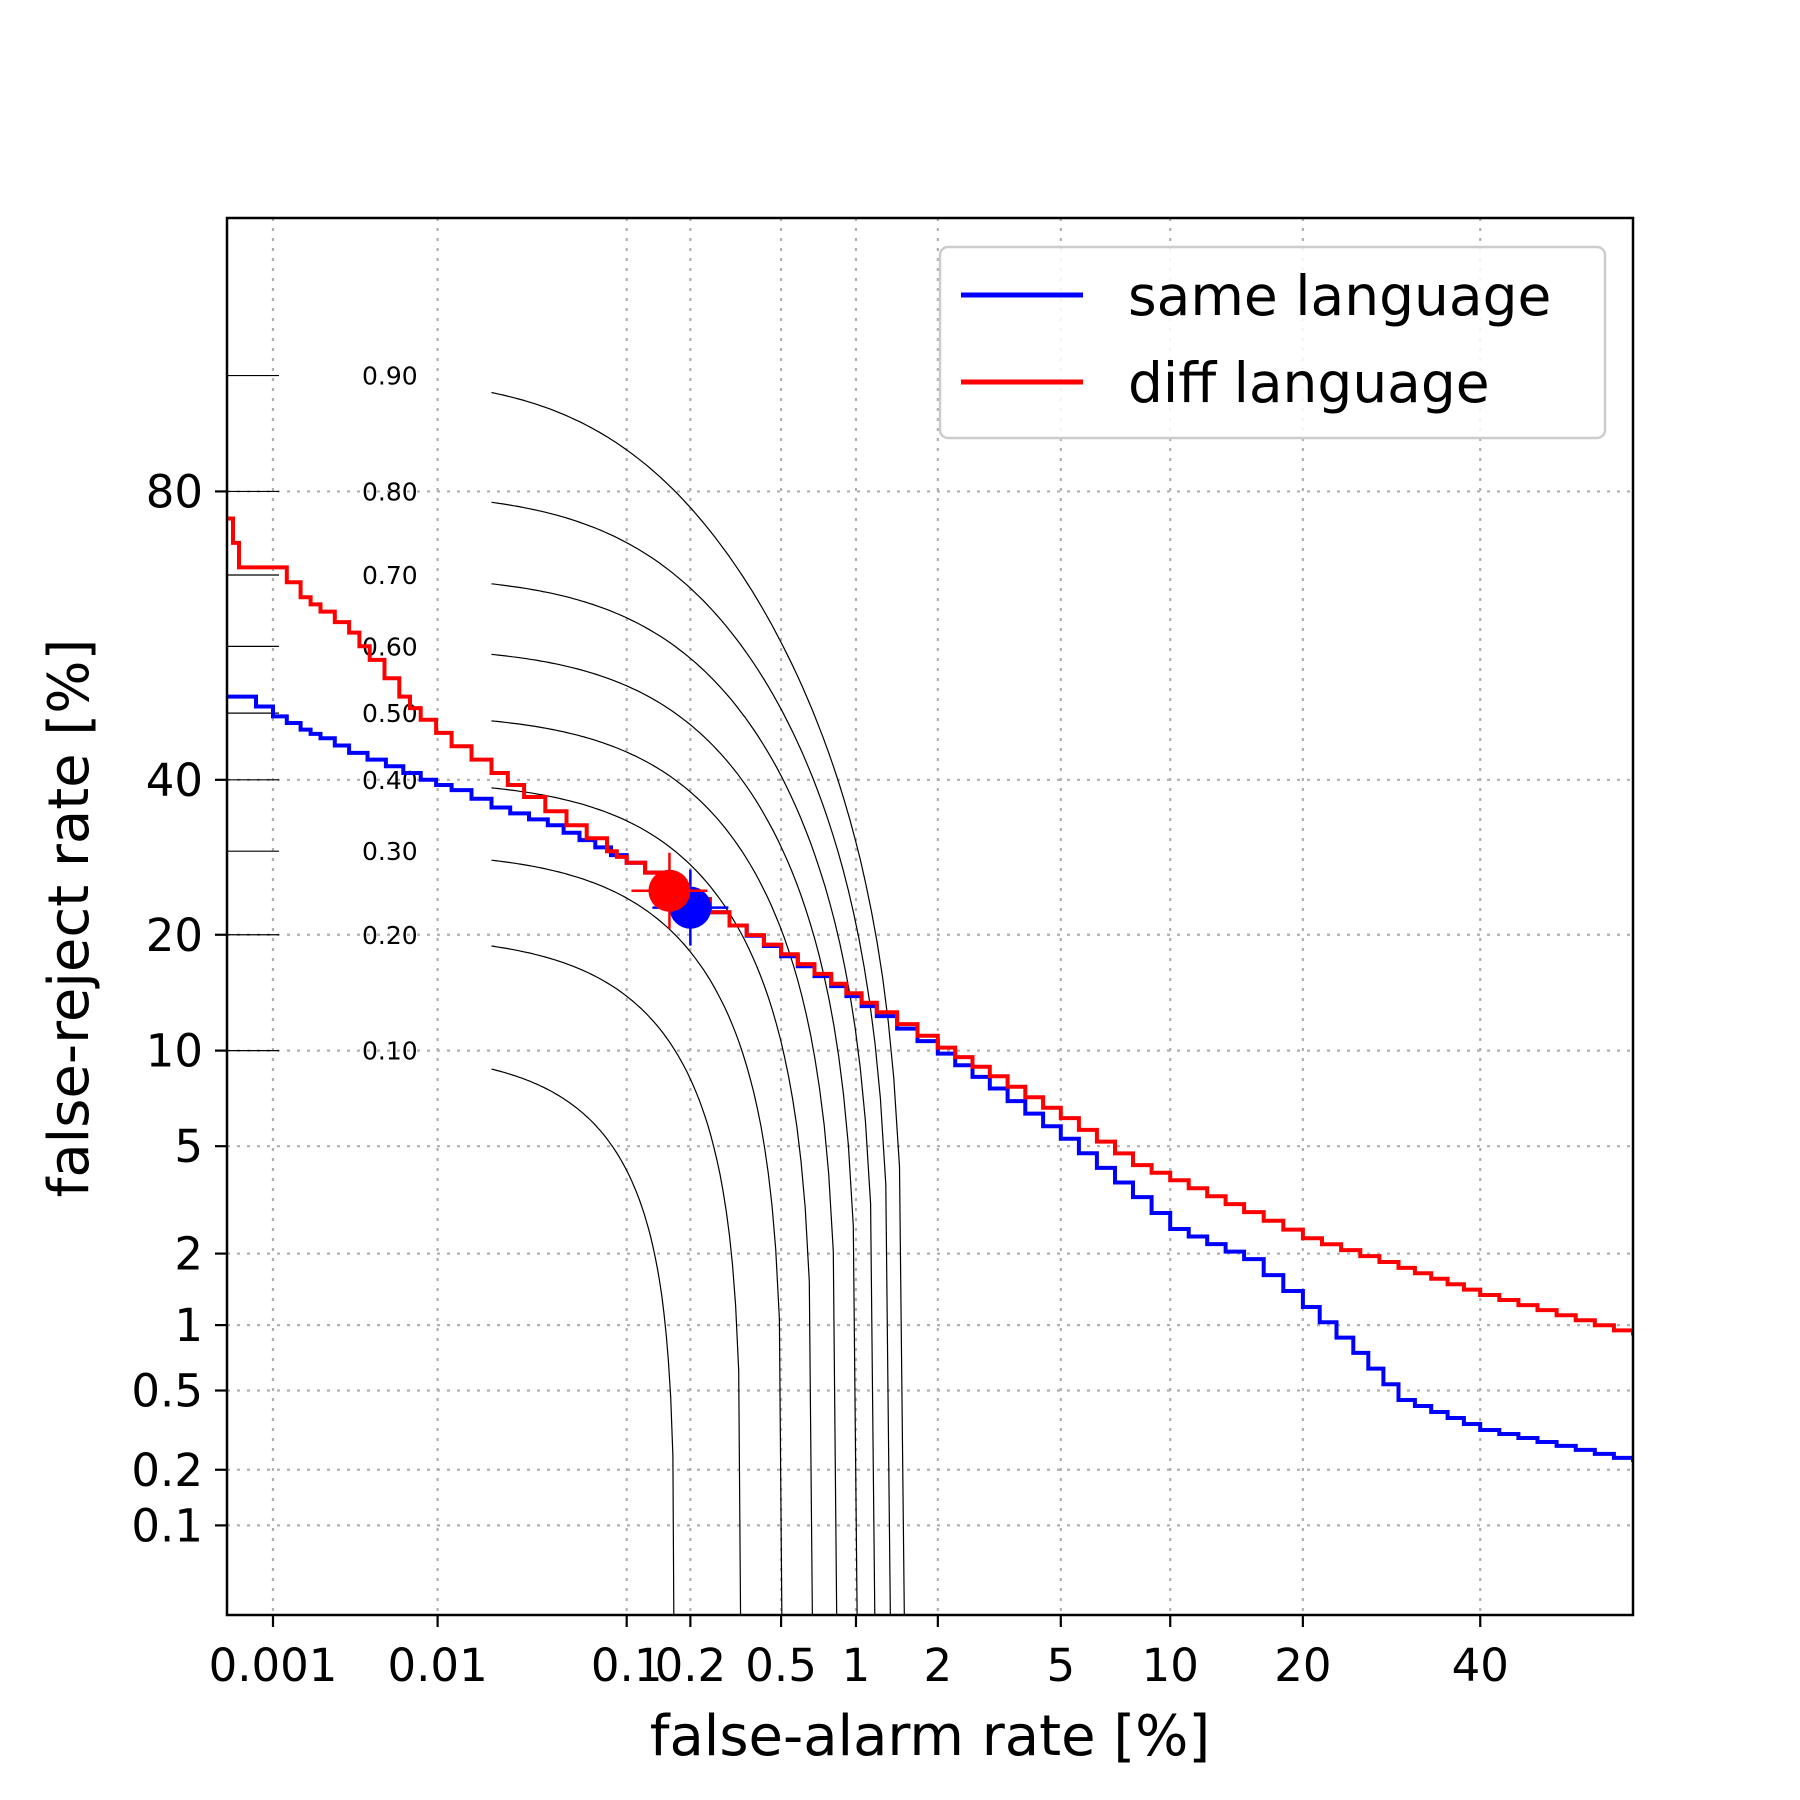  I want to click on contour-line-0.40, so click(652, 1201).